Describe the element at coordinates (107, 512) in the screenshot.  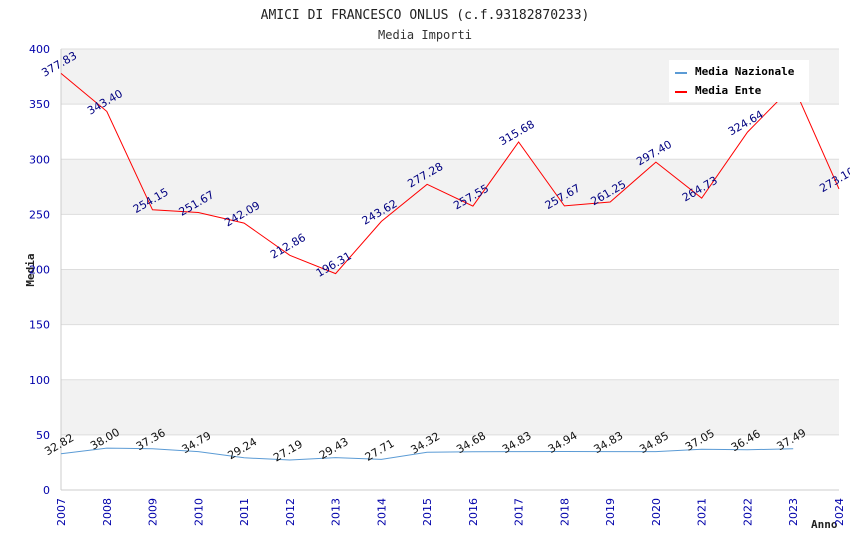
I see `x-tick-label: 2008` at that location.